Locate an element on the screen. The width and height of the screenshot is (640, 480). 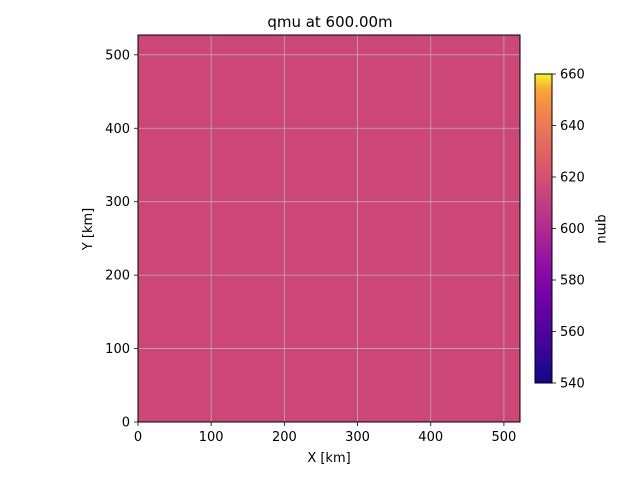
y-tick-label: 100 is located at coordinates (117, 349).